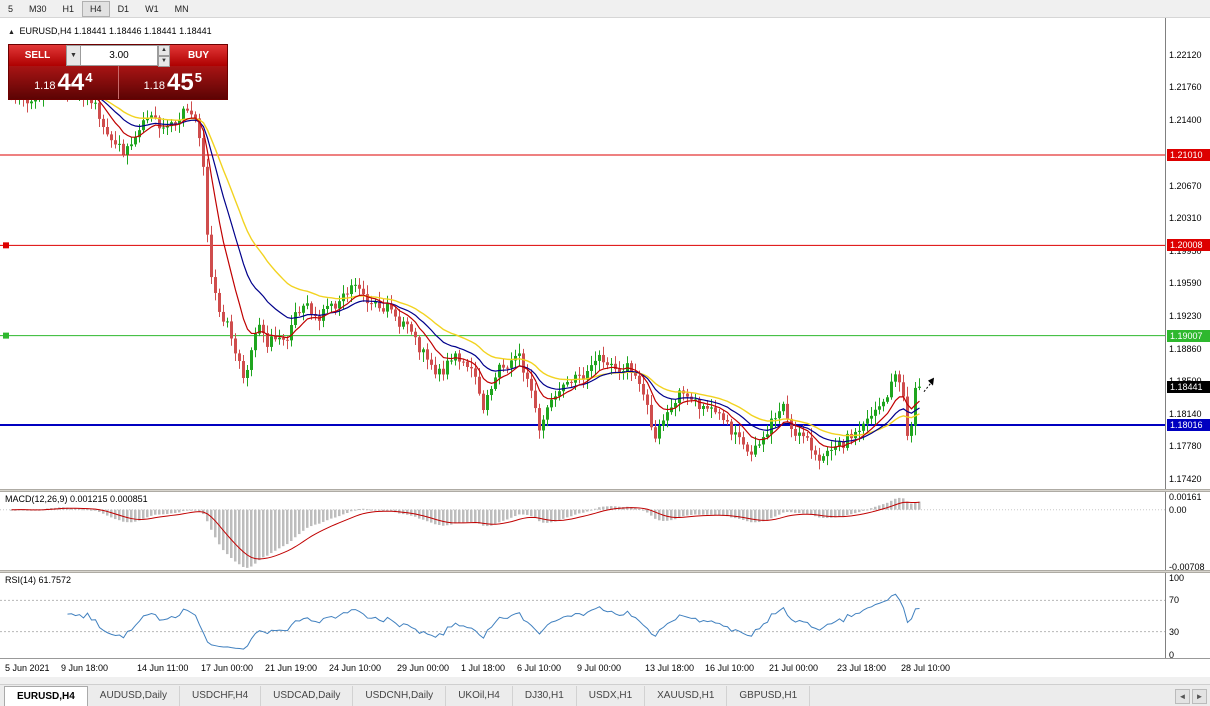 The image size is (1210, 706). Describe the element at coordinates (355, 668) in the screenshot. I see `time-tick-label: 24 Jun 10:00` at that location.